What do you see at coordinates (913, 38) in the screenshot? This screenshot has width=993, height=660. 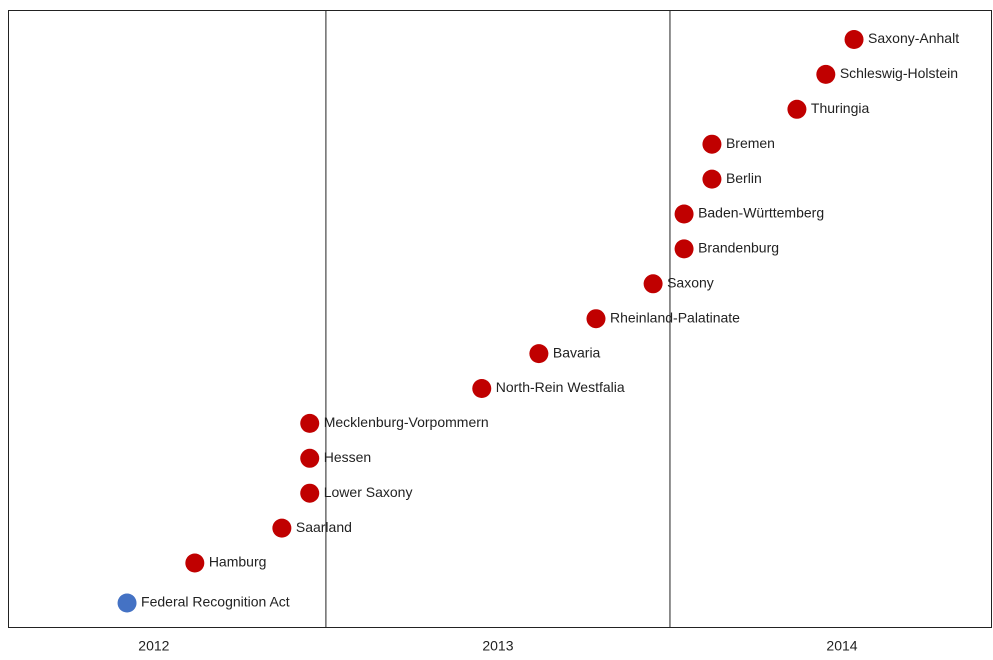 I see `event-label: Saxony-Anhalt` at bounding box center [913, 38].